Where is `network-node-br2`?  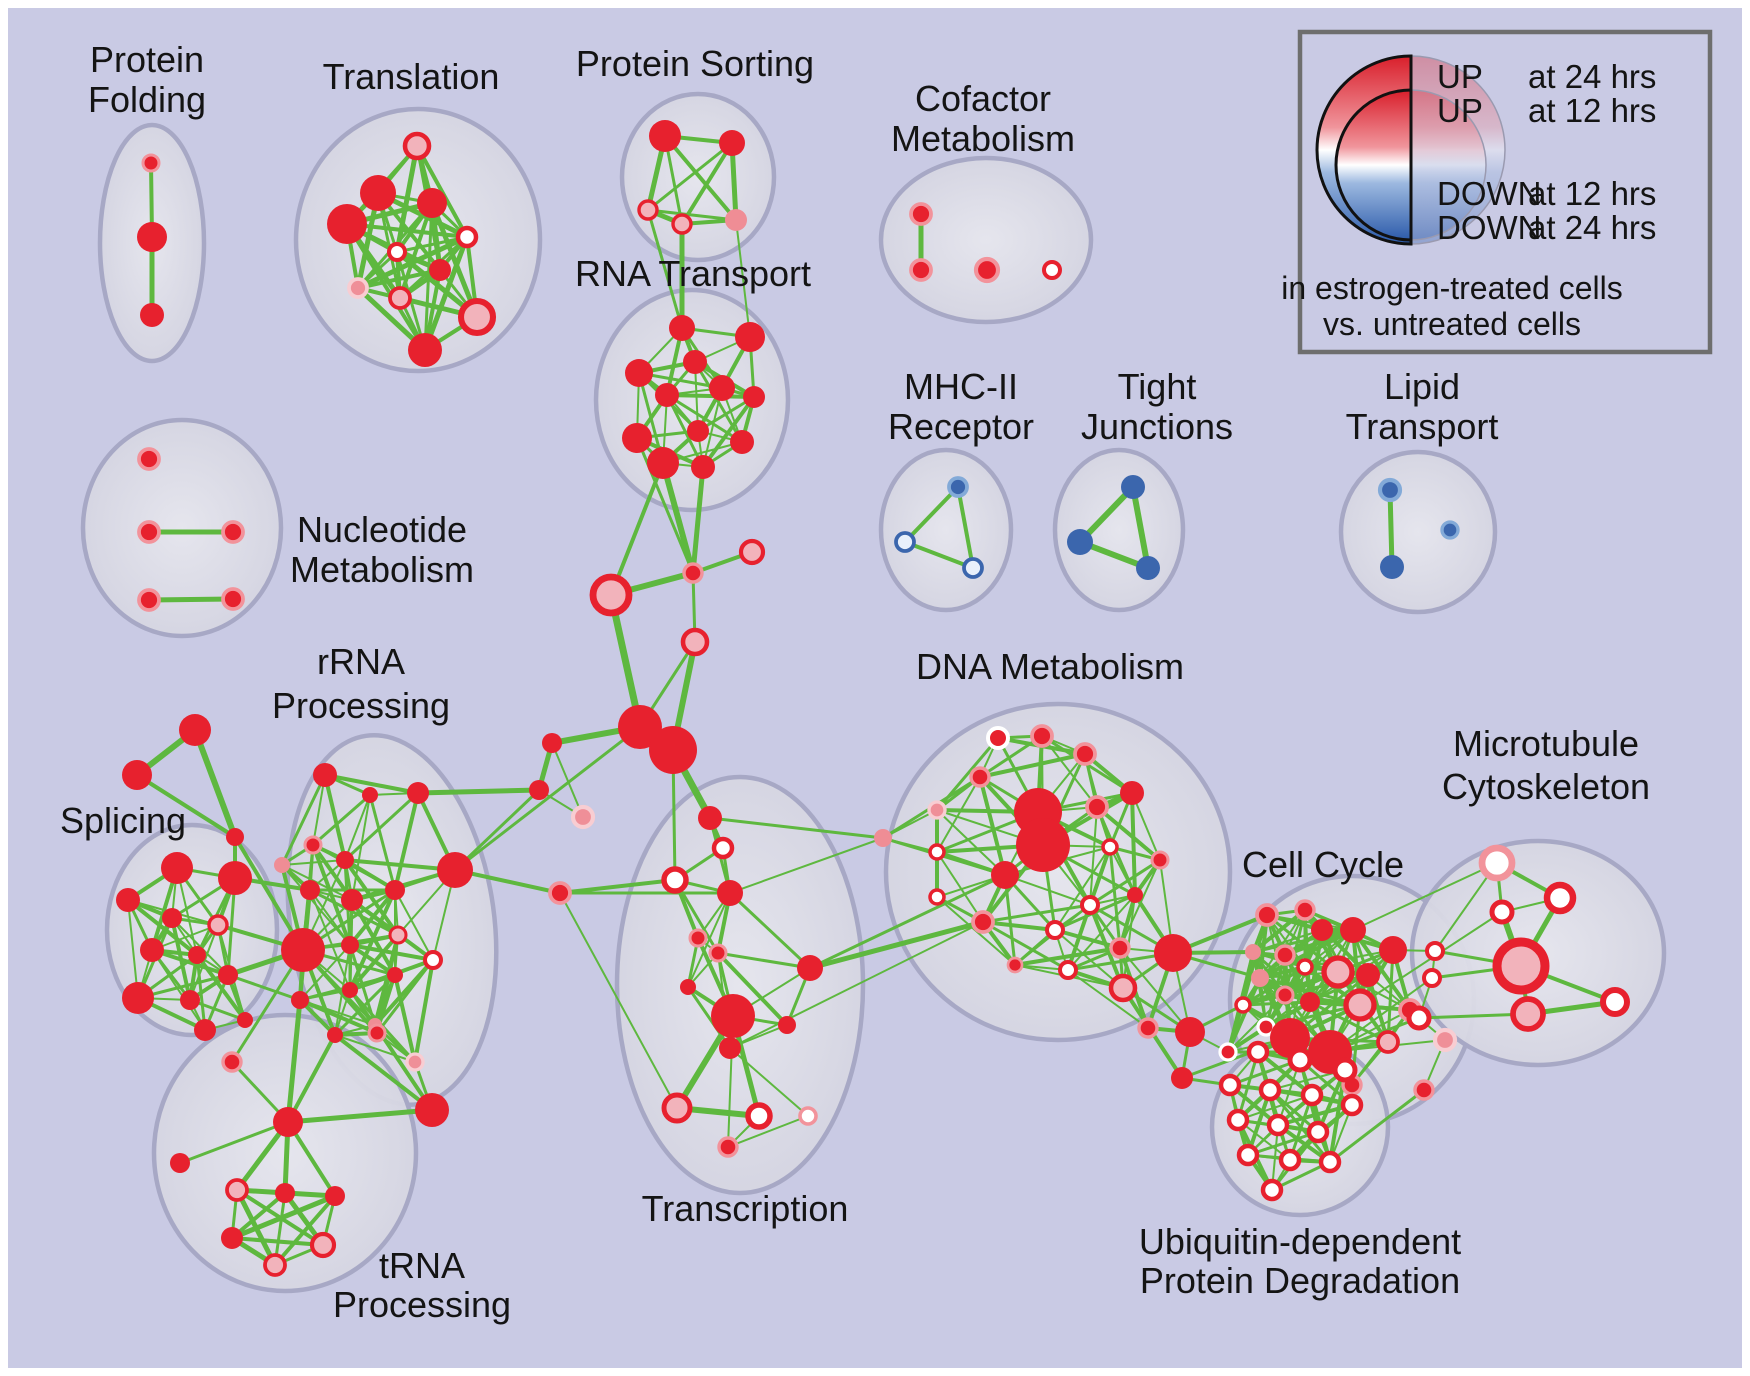 network-node-br2 is located at coordinates (1148, 1028).